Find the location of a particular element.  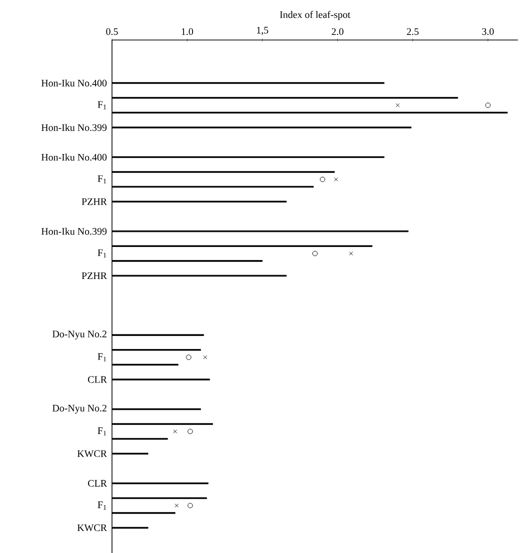

x-tick-label: 1.0 is located at coordinates (188, 31).